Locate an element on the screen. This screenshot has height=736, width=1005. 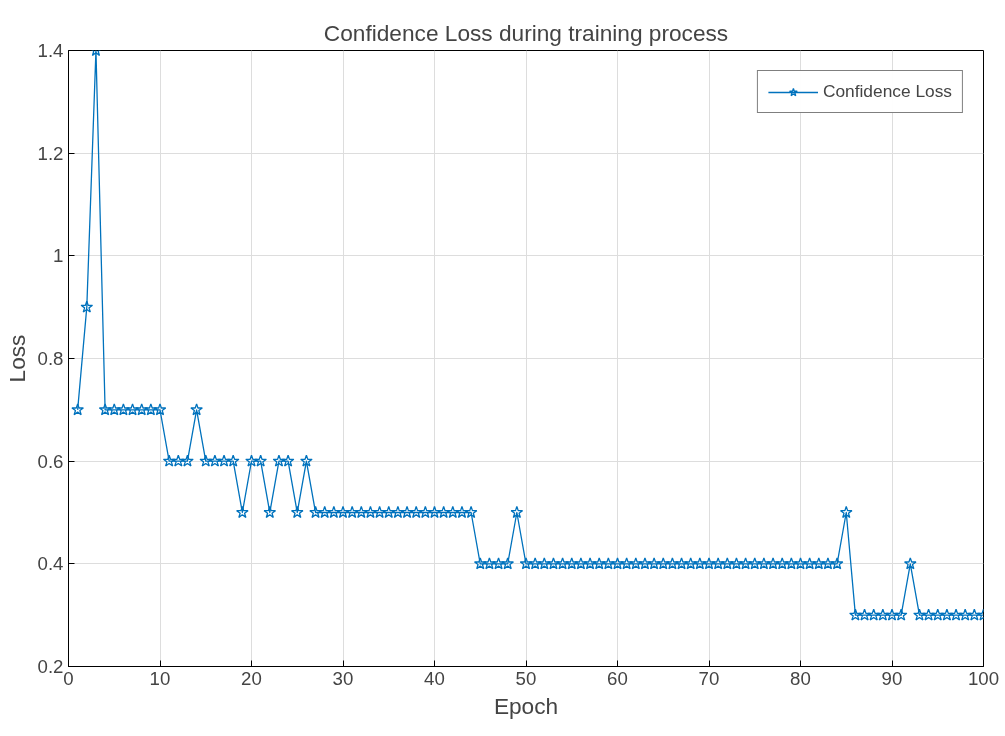
y-tick-label: 0.4 is located at coordinates (50, 564).